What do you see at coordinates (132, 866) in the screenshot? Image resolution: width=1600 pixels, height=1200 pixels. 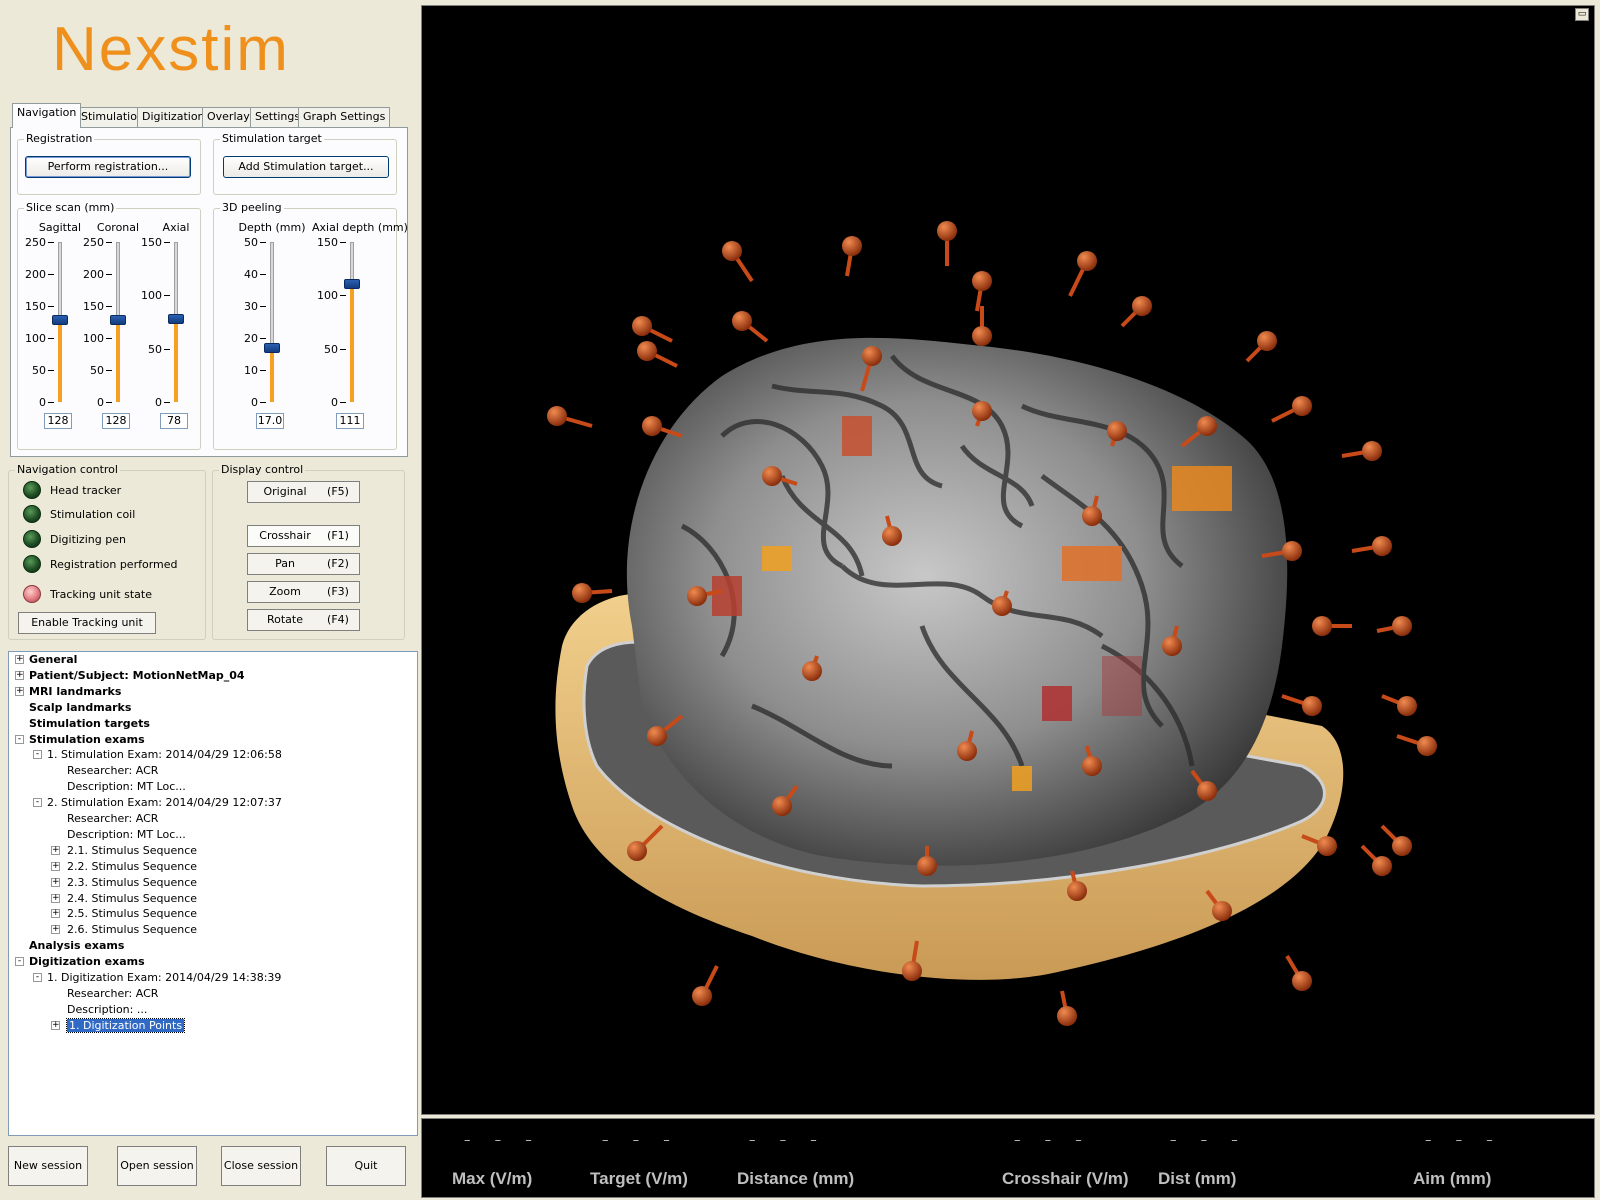 I see `tree-node: 2.2. Stimulus Sequence` at bounding box center [132, 866].